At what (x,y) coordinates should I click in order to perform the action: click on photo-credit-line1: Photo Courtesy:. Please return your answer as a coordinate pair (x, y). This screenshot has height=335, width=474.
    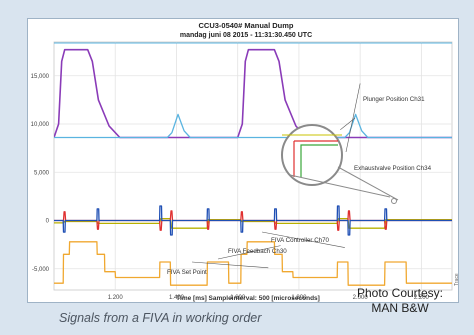
    Looking at the image, I should click on (400, 293).